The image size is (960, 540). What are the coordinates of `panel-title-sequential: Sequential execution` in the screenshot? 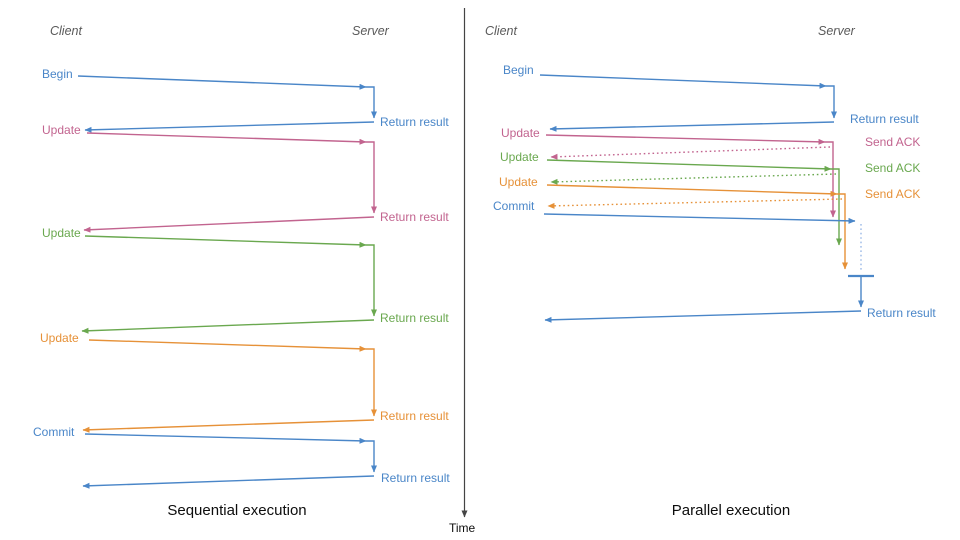 It's located at (237, 510).